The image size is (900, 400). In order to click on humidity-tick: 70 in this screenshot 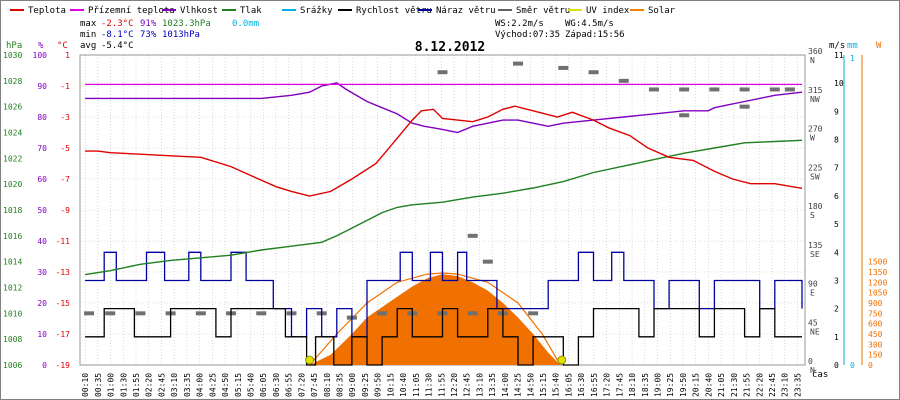, I will do `click(42, 148)`.